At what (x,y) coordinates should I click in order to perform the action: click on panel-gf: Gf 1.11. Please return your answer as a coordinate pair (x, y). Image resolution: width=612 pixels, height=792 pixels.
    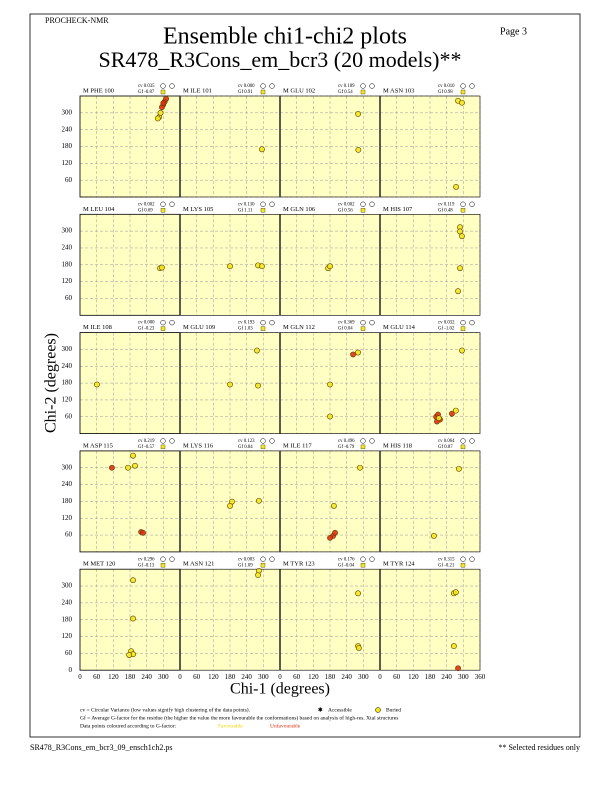
    Looking at the image, I should click on (245, 210).